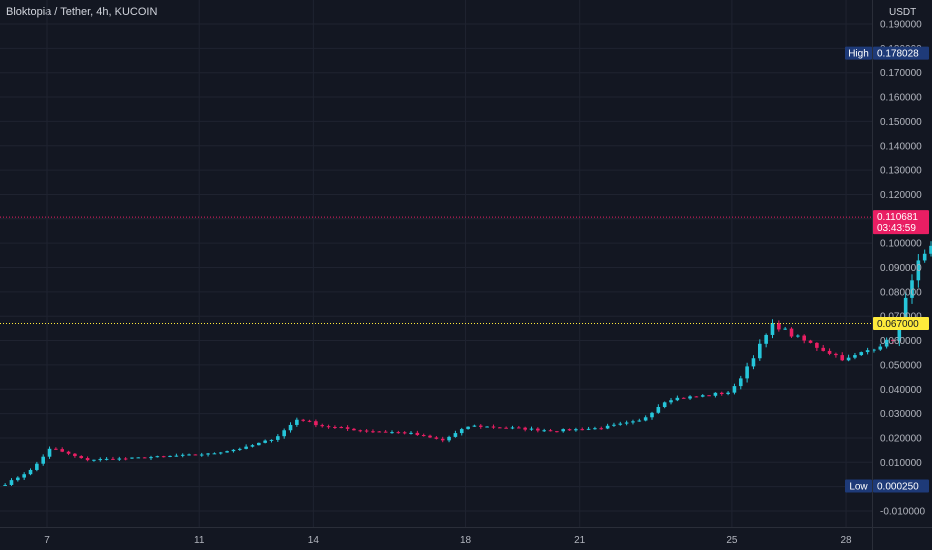 This screenshot has height=550, width=932. Describe the element at coordinates (901, 25) in the screenshot. I see `y-tick-label: 0.190000` at that location.